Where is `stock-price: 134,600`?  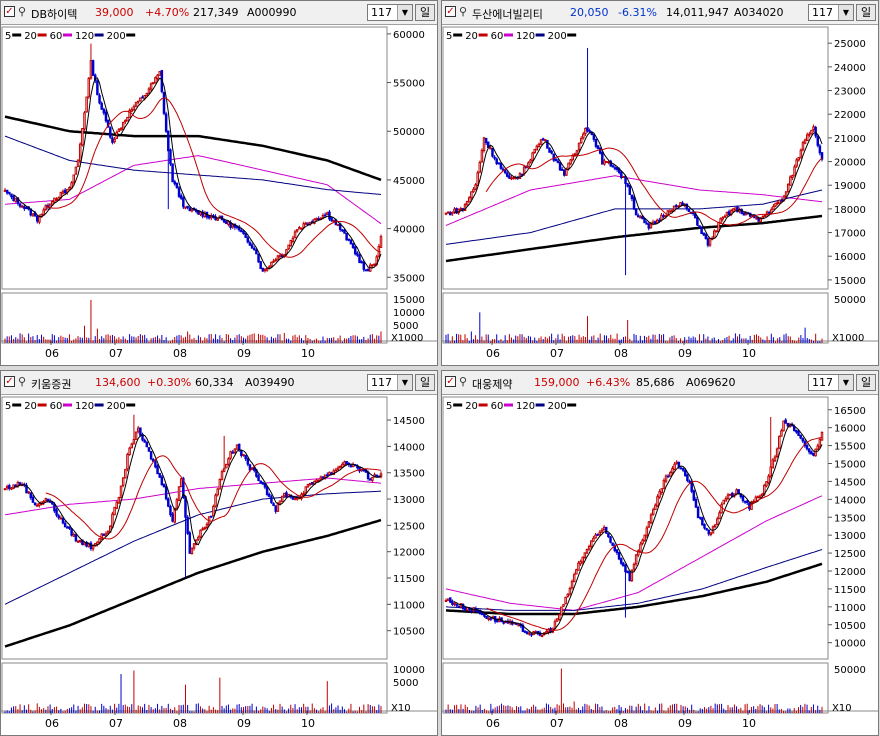
stock-price: 134,600 is located at coordinates (118, 382).